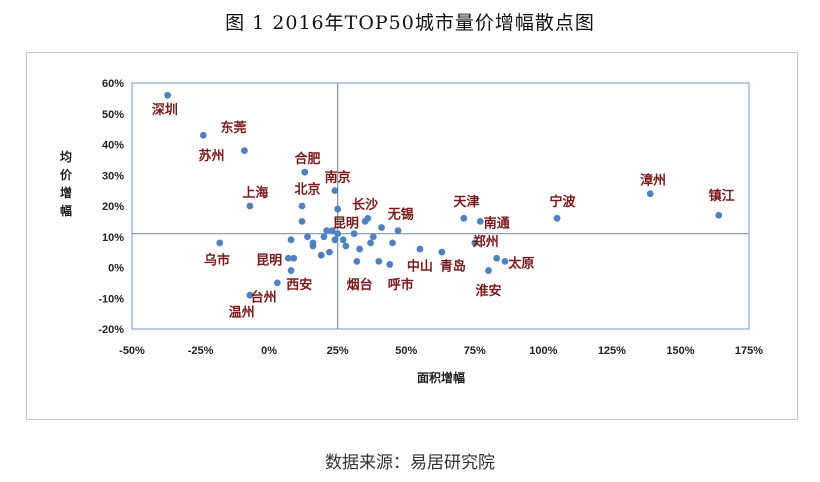 This screenshot has width=820, height=482. I want to click on x-tick-label: 25%, so click(338, 351).